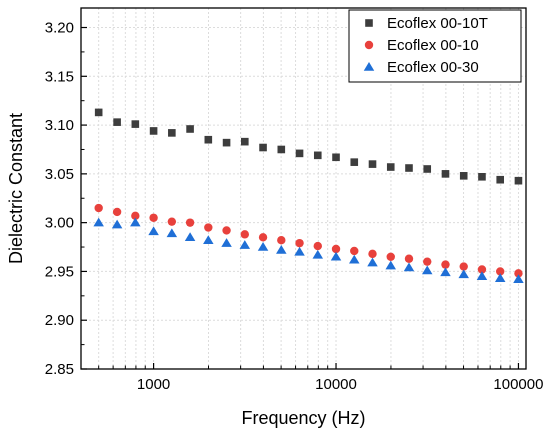  What do you see at coordinates (153, 384) in the screenshot?
I see `x-tick-label: 1000` at bounding box center [153, 384].